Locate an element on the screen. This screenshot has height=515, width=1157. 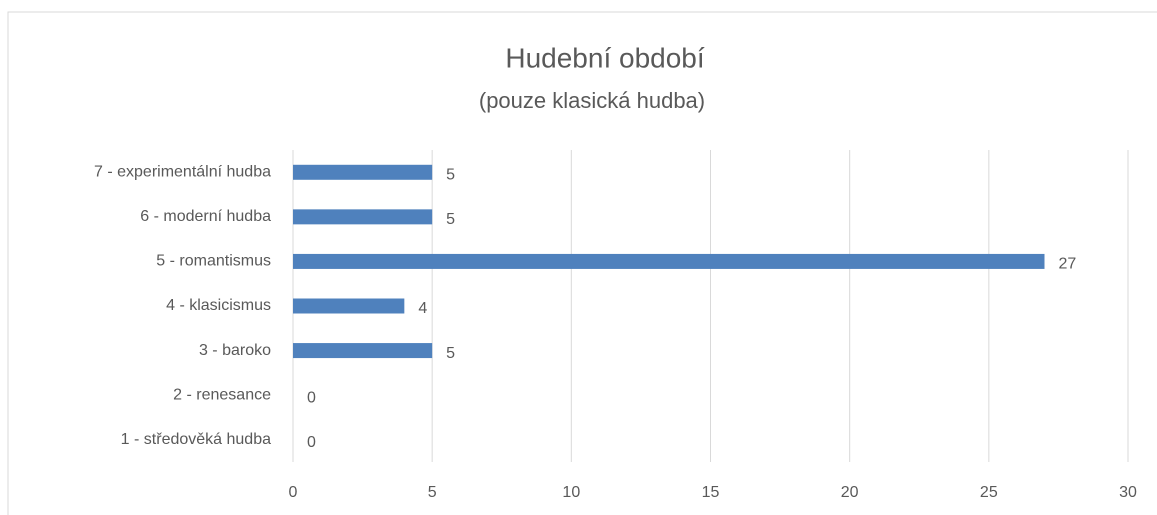
x-tick-label: 25 is located at coordinates (989, 492).